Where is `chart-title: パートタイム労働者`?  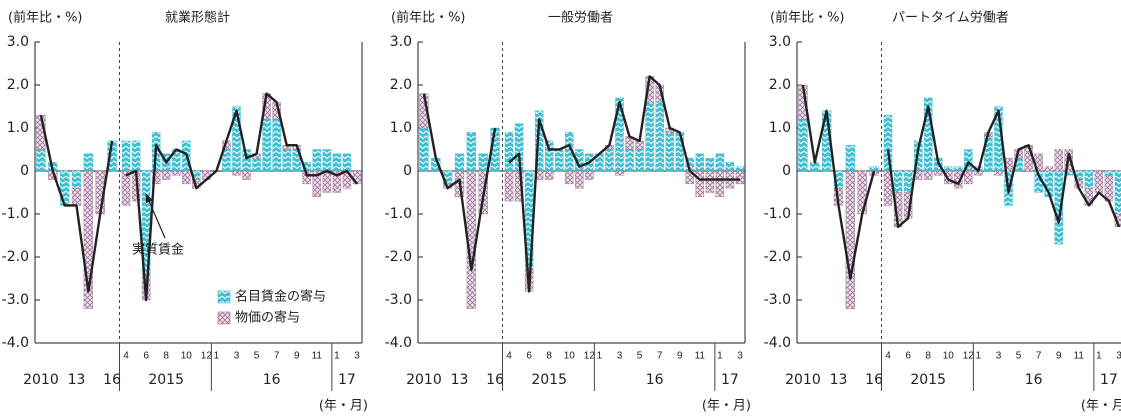 chart-title: パートタイム労働者 is located at coordinates (950, 18).